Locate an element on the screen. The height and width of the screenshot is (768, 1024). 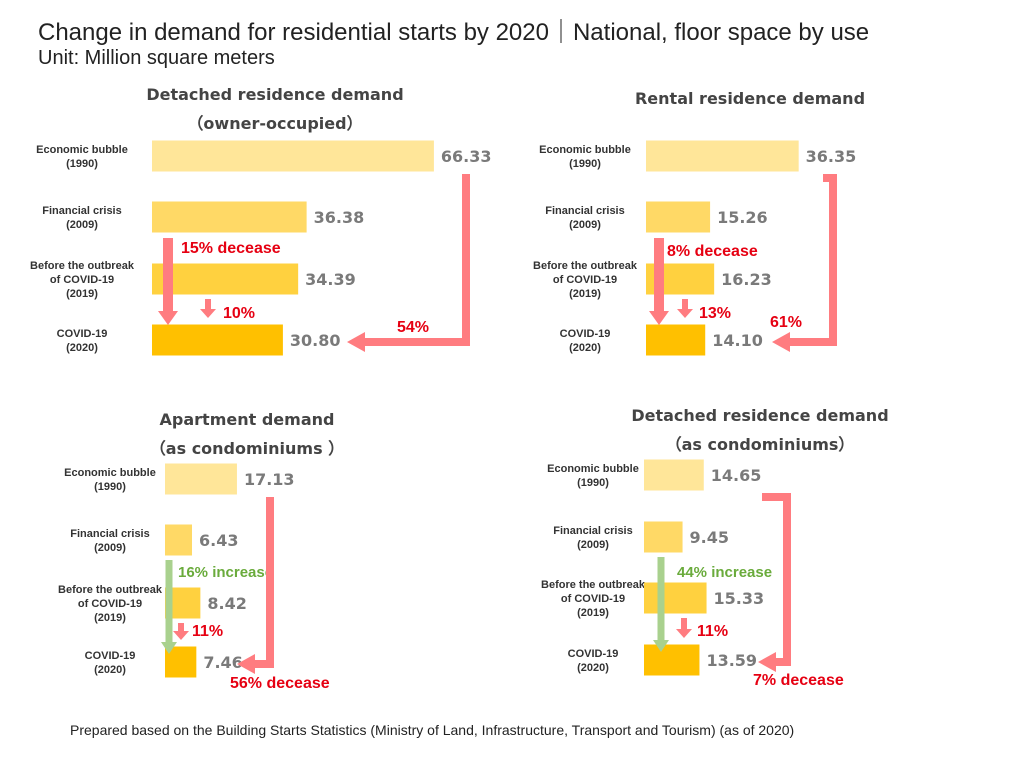
trend-label: 44% increase is located at coordinates (724, 572).